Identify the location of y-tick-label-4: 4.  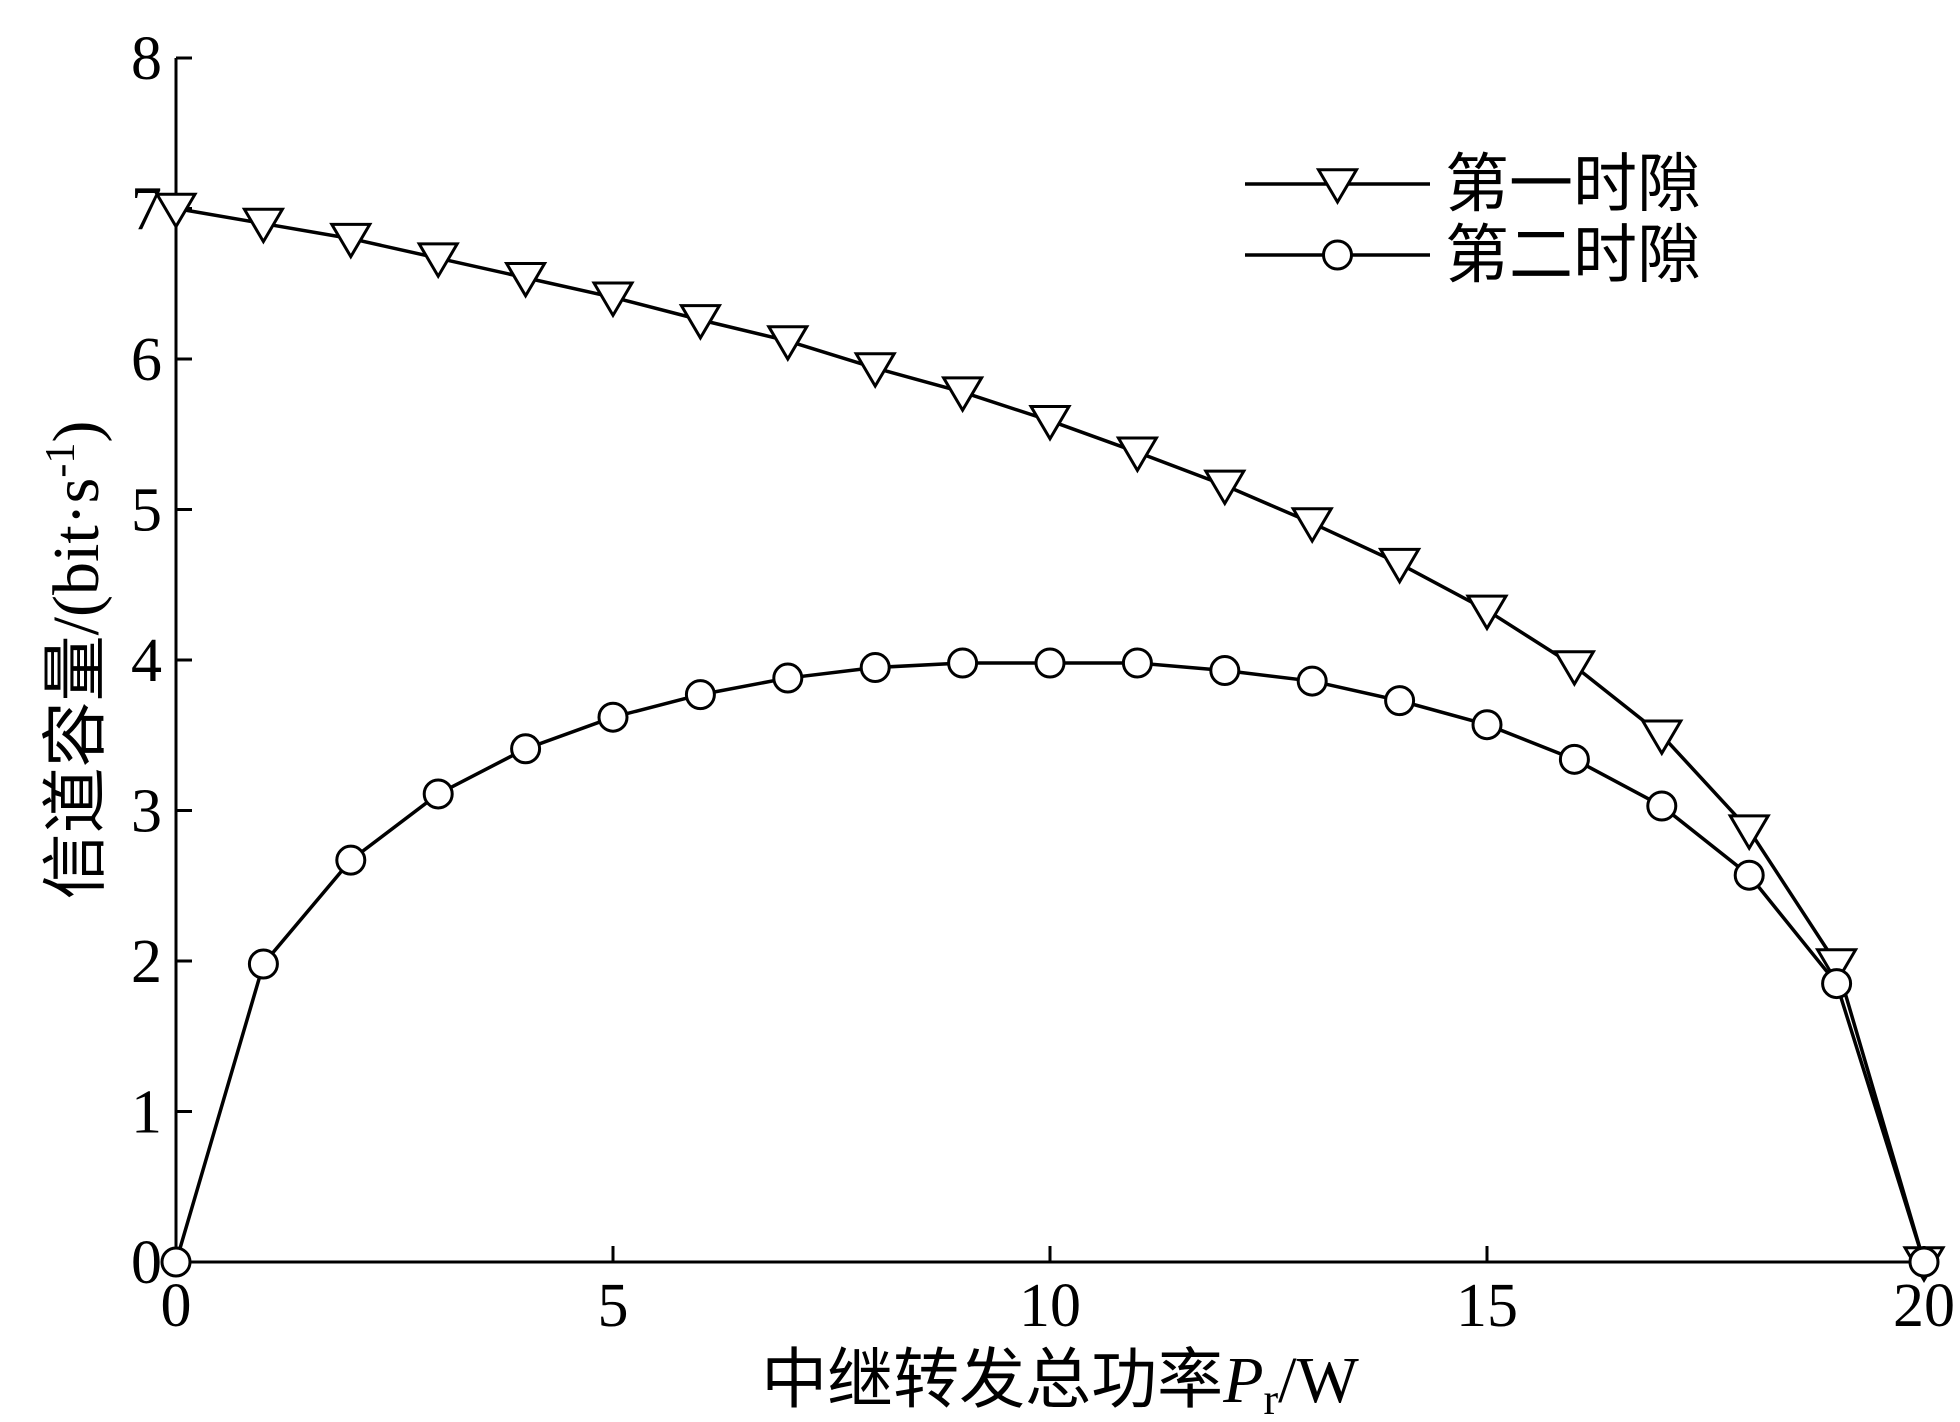
(146, 661).